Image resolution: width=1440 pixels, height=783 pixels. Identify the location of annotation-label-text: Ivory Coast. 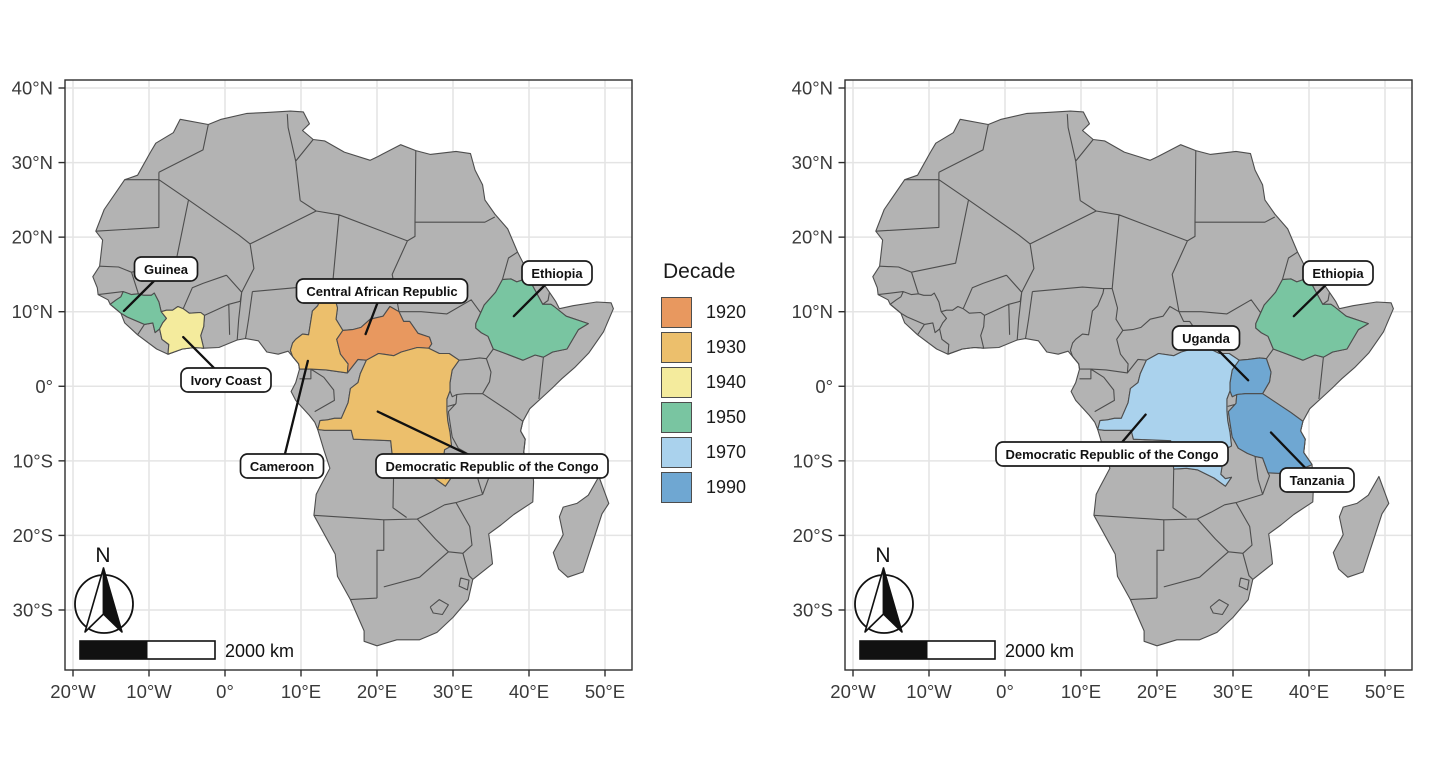
(226, 380).